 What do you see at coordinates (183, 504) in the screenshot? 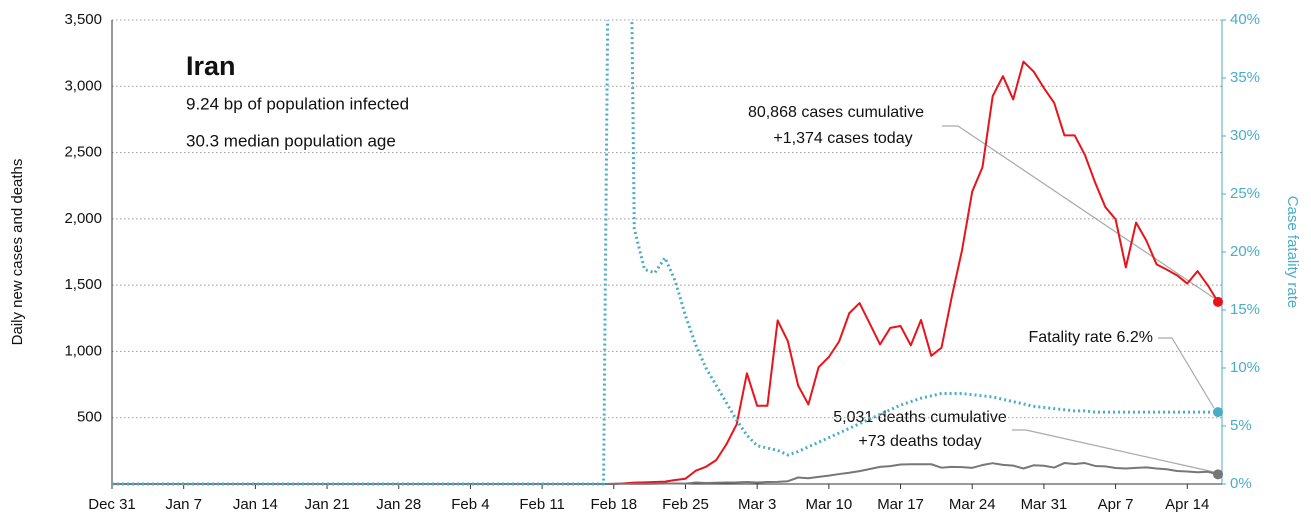
I see `x-tick-label: Jan 7` at bounding box center [183, 504].